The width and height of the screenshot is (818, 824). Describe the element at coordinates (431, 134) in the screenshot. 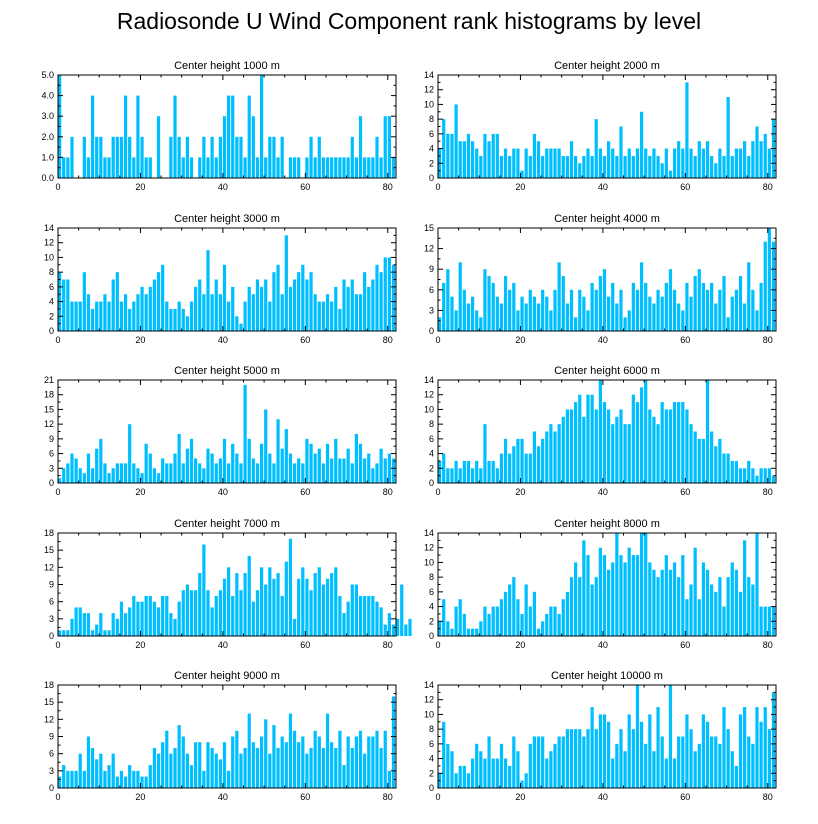

I see `y-tick-label: 6` at that location.